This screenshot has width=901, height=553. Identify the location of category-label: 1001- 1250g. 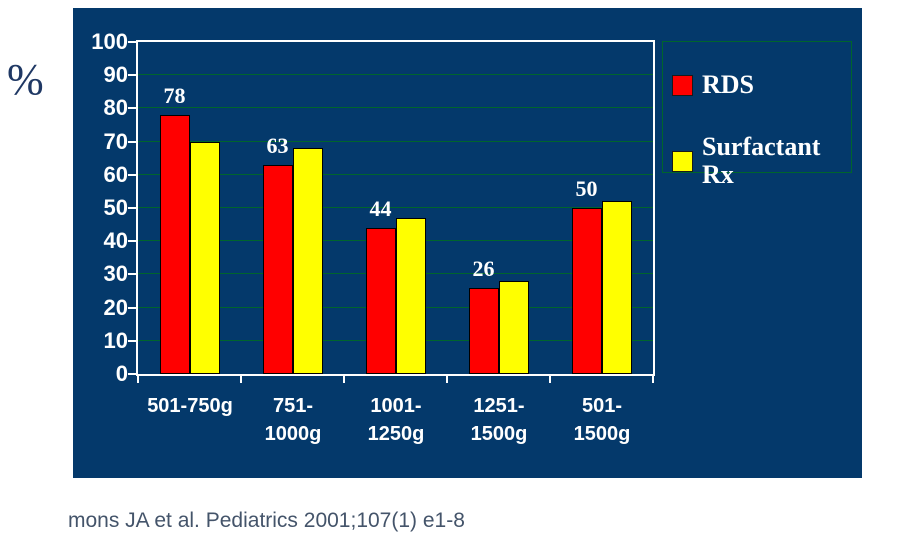
(396, 420).